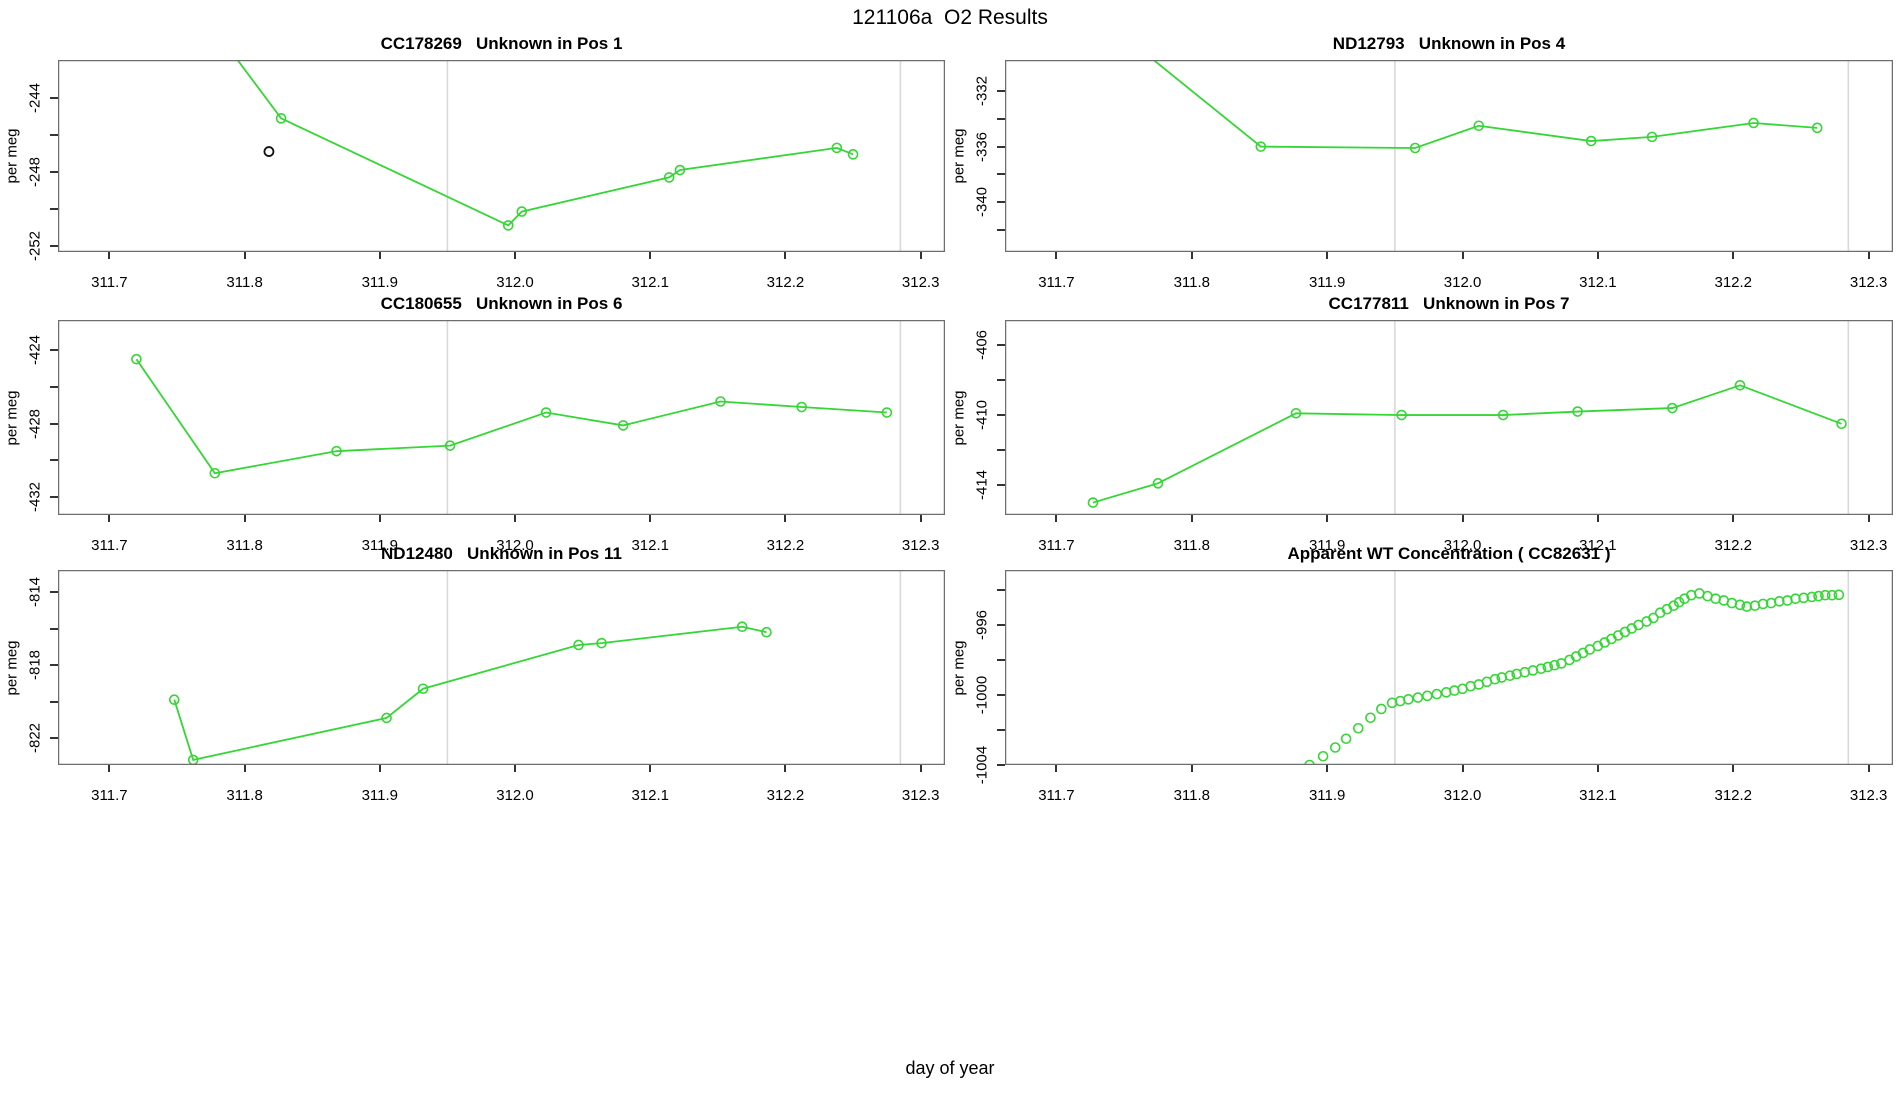 This screenshot has height=1100, width=1900. Describe the element at coordinates (982, 91) in the screenshot. I see `tick-label: -332` at that location.